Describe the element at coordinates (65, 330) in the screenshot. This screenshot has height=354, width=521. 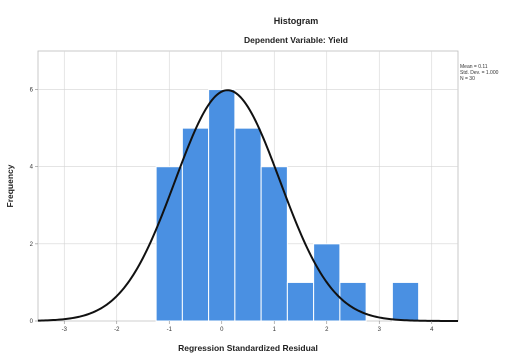
I see `x-tick-label: -3` at that location.